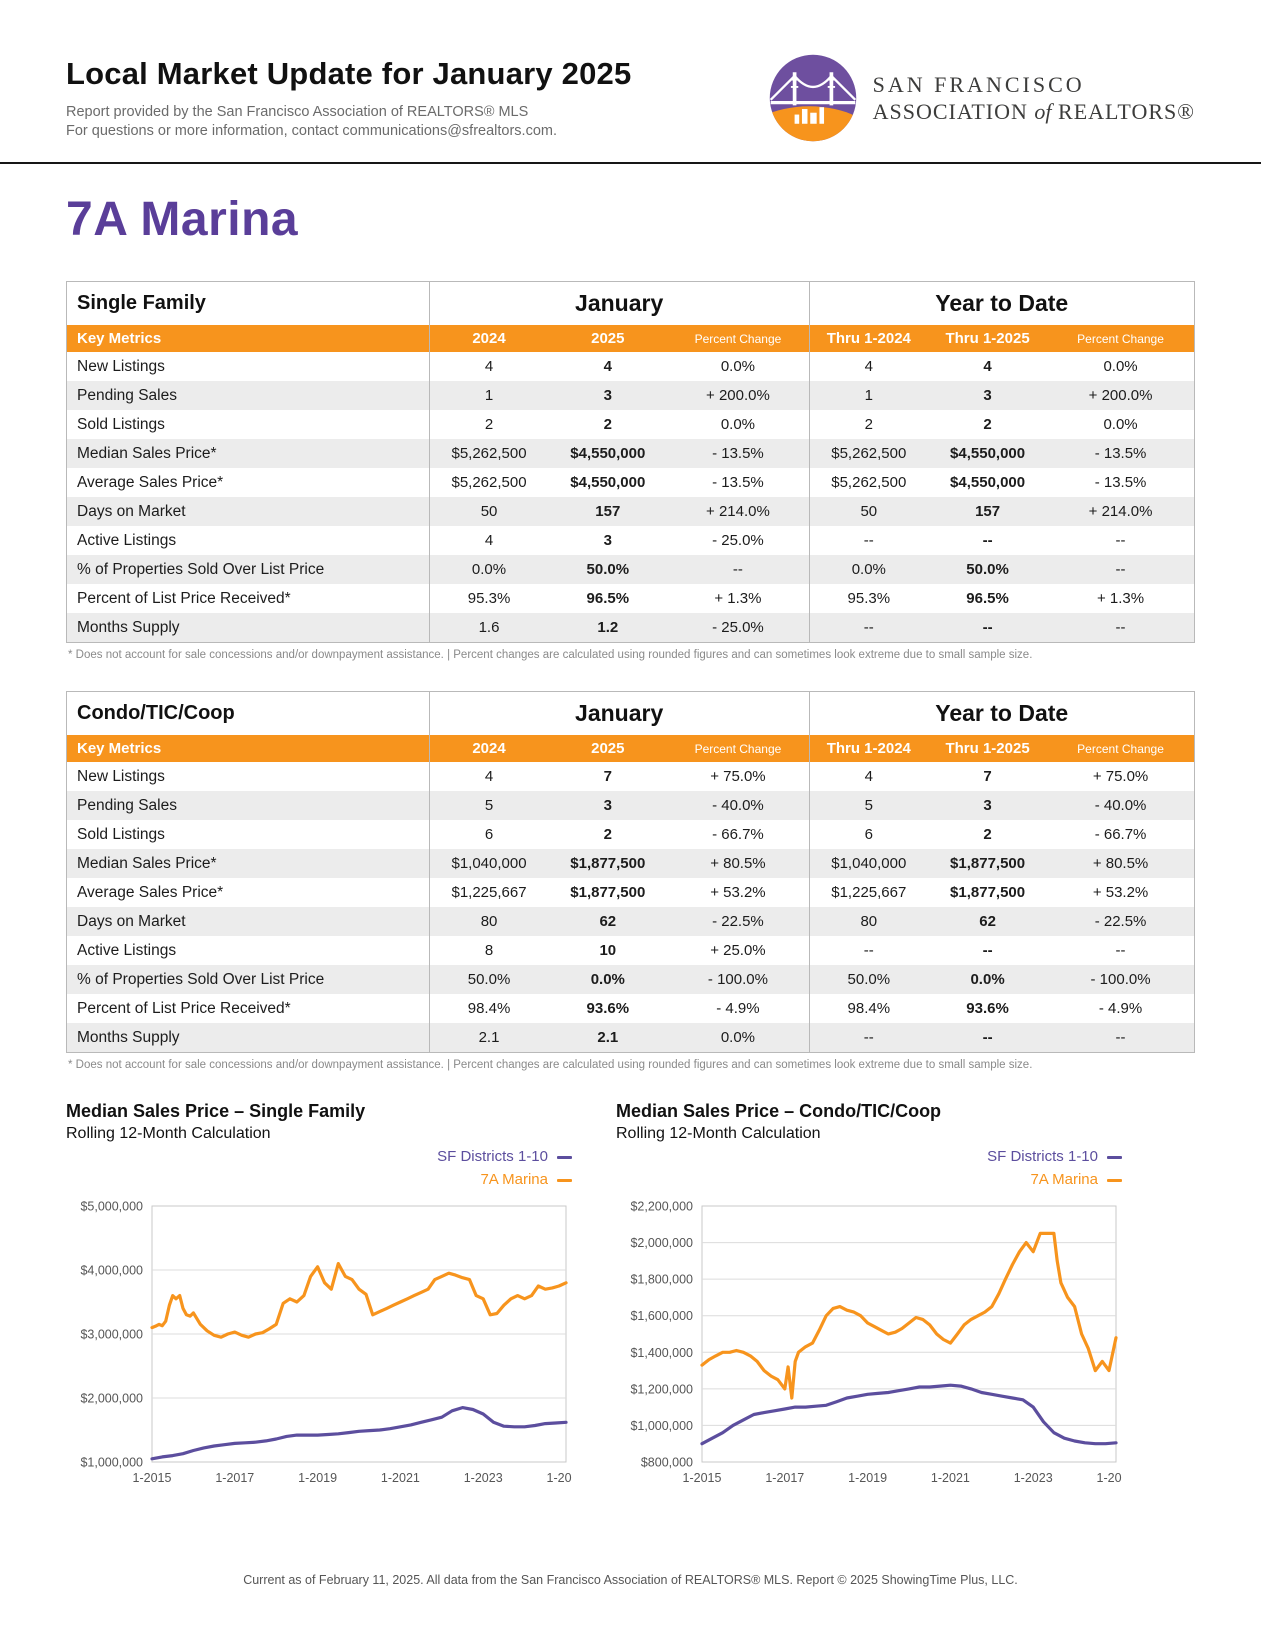  Describe the element at coordinates (150, 482) in the screenshot. I see `metric-label: Average Sales Price*` at that location.